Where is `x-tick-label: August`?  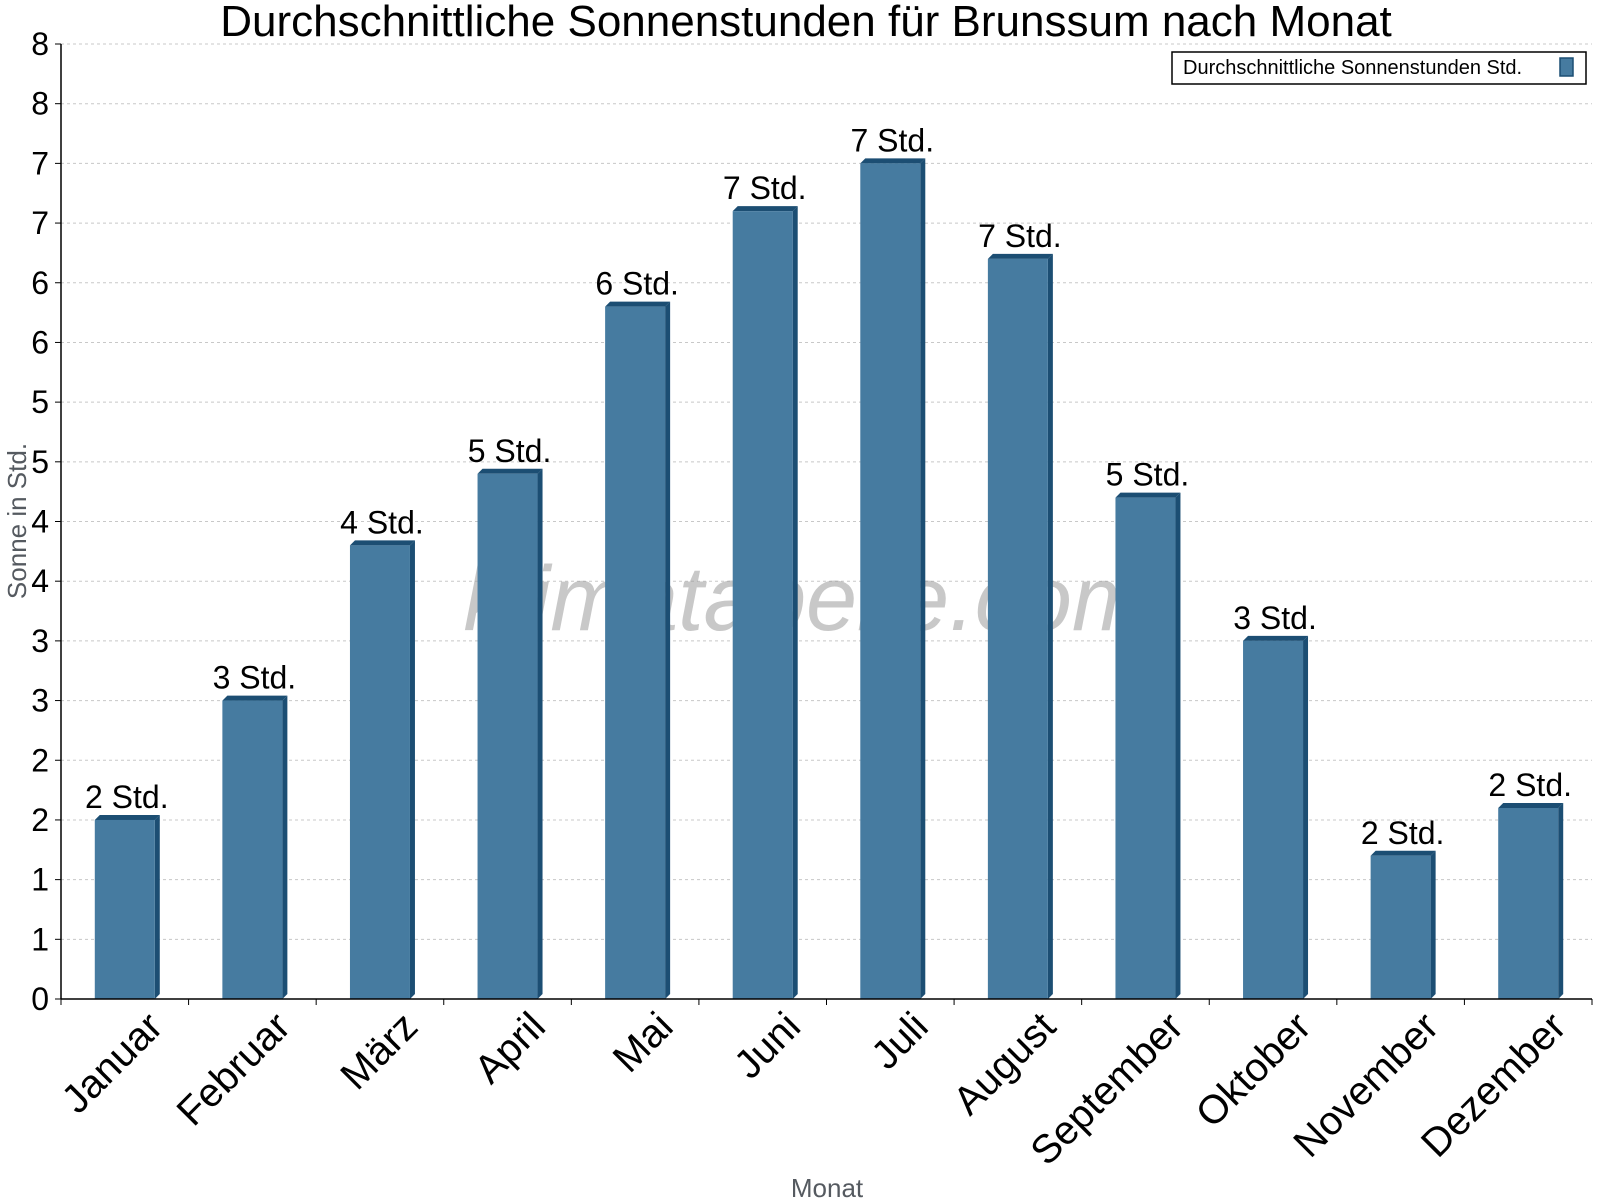
x-tick-label: August is located at coordinates (1004, 1063).